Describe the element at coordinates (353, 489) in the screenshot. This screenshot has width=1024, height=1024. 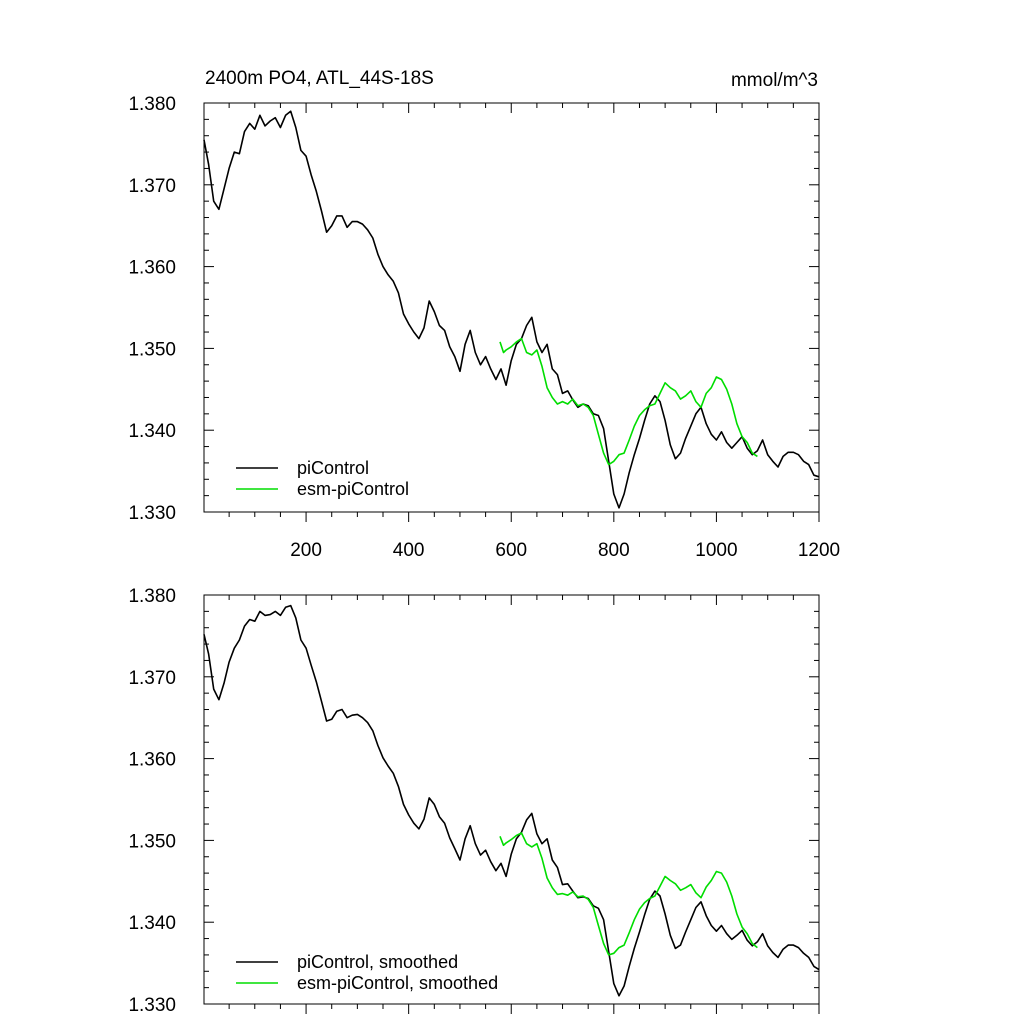
I see `legend-label: esm-piControl` at that location.